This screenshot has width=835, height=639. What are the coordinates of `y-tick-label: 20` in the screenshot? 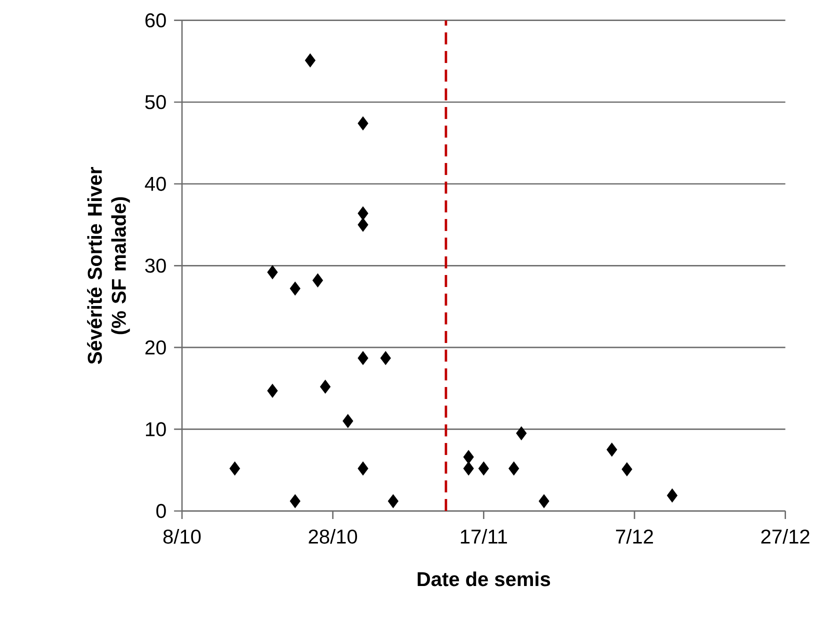 It's located at (155, 347).